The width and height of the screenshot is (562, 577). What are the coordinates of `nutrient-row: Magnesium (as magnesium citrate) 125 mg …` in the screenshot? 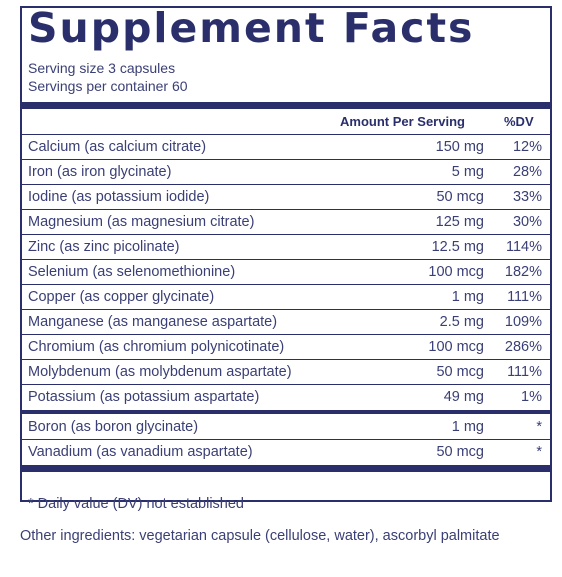 It's located at (286, 222).